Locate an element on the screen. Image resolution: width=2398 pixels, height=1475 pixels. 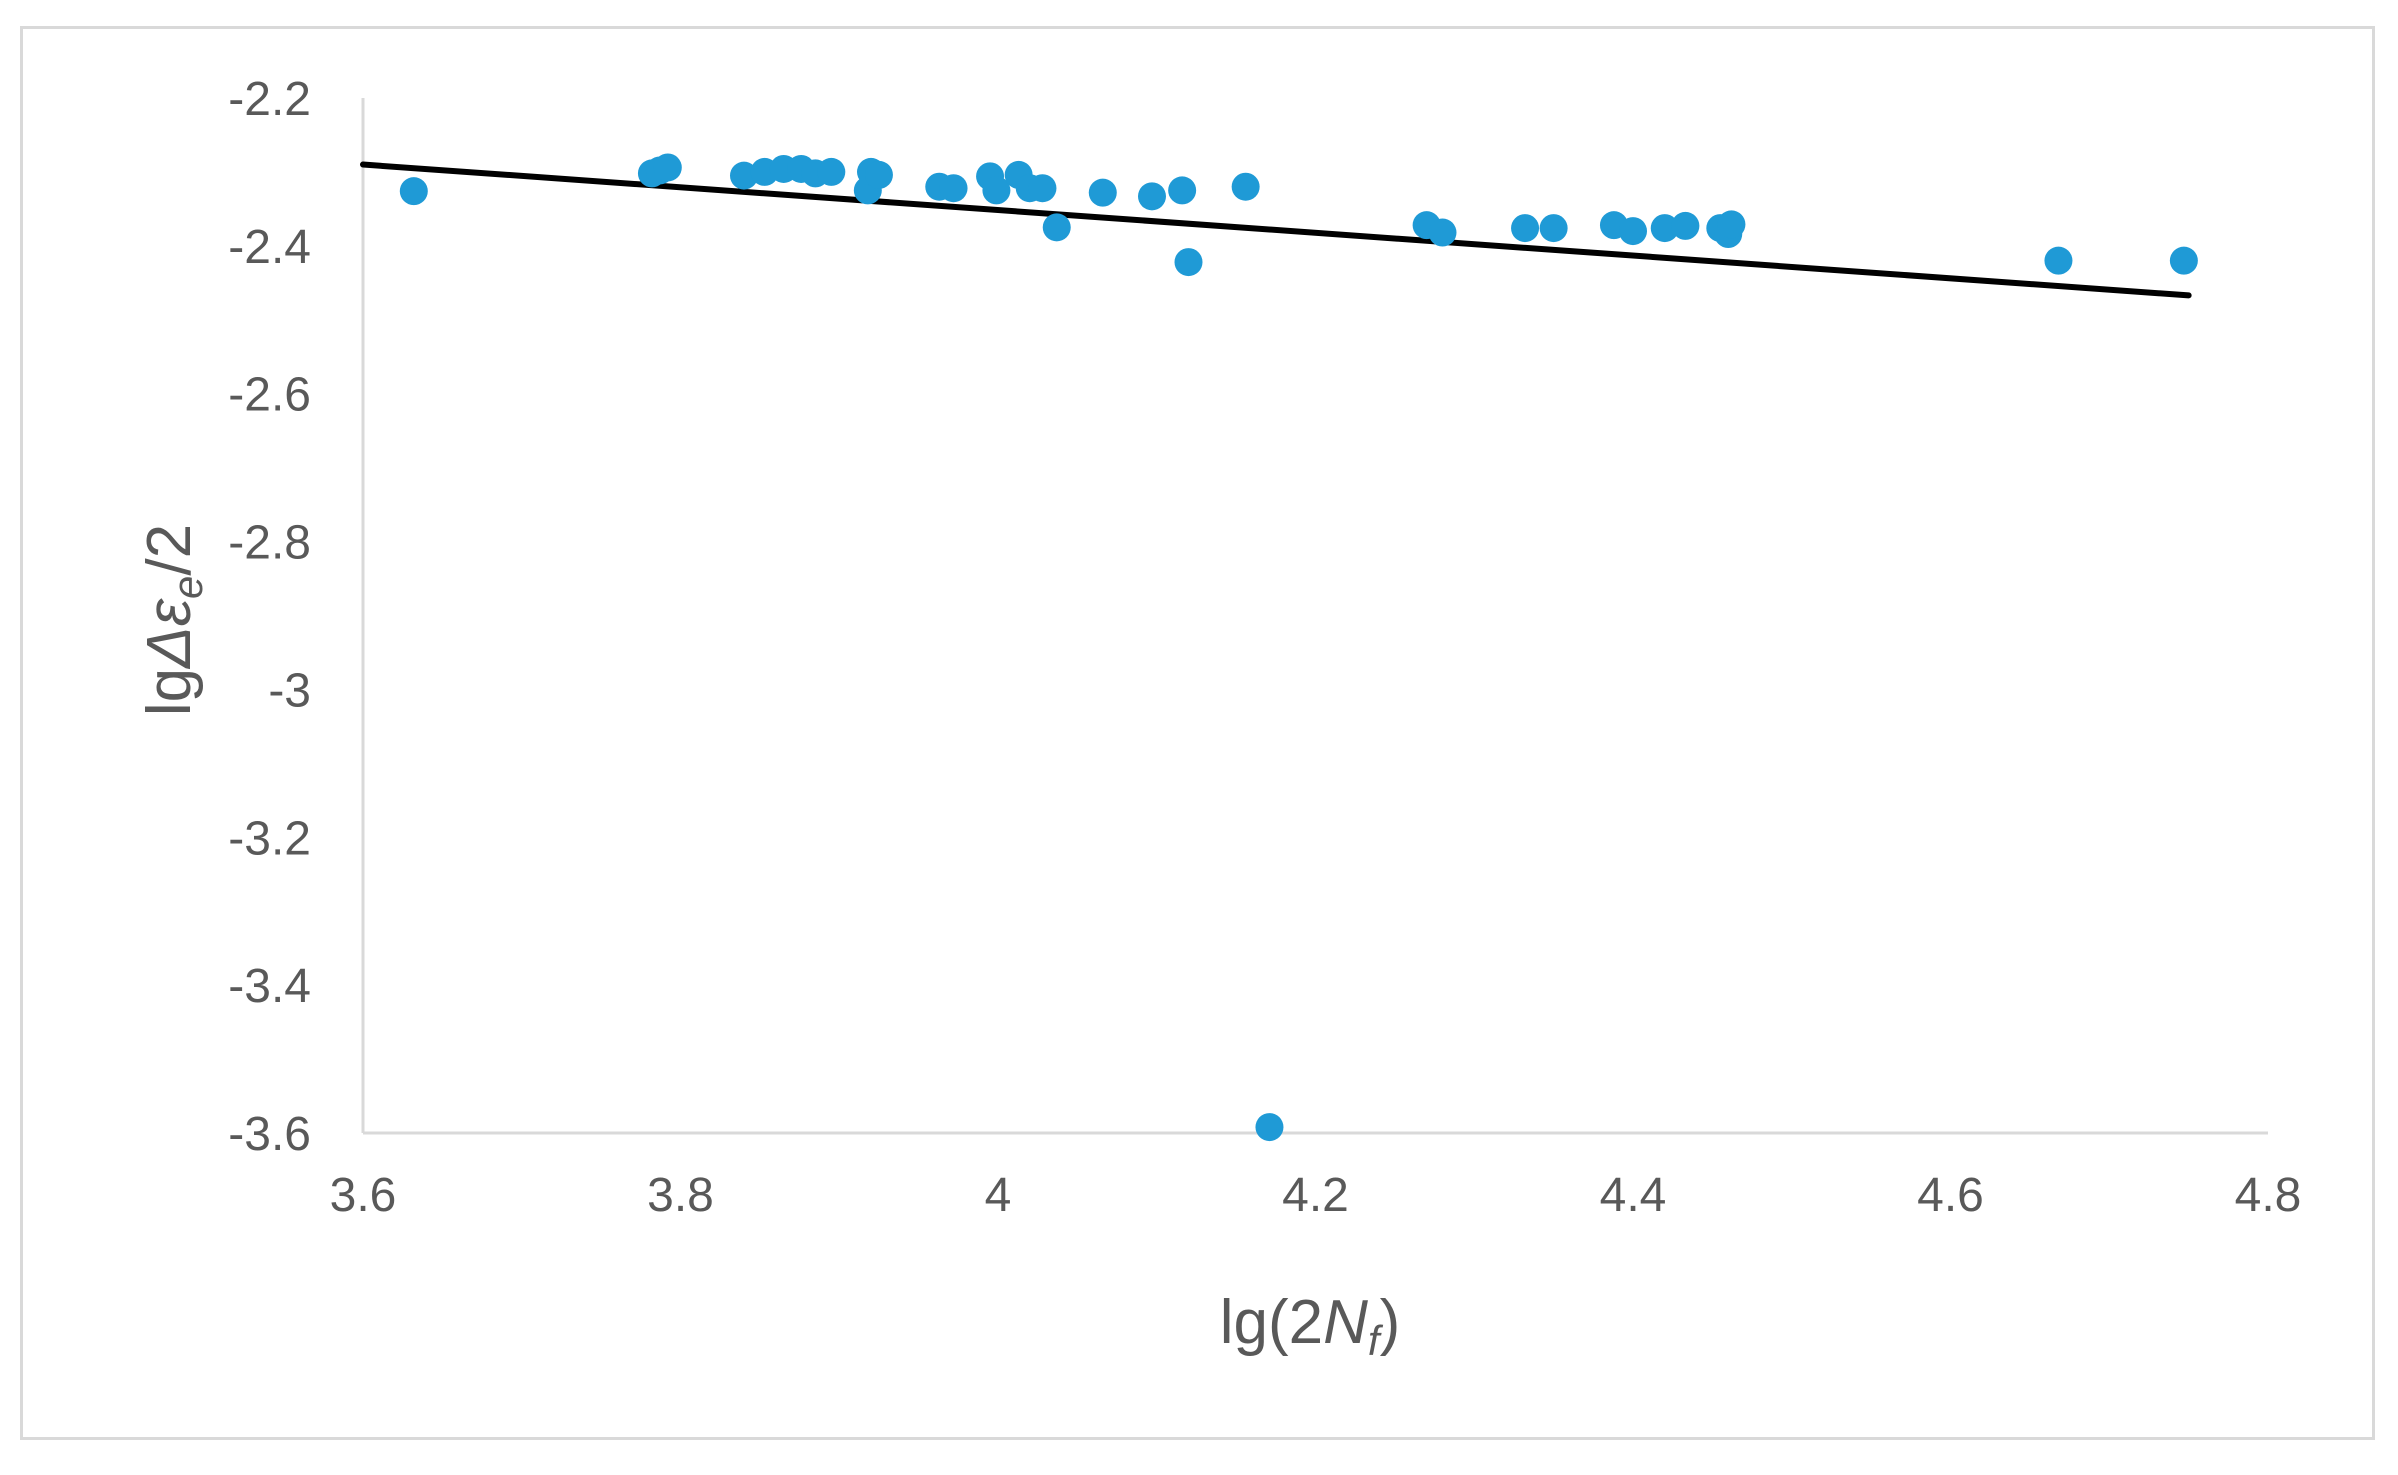
x-tick-label: 4.2 is located at coordinates (1315, 1195).